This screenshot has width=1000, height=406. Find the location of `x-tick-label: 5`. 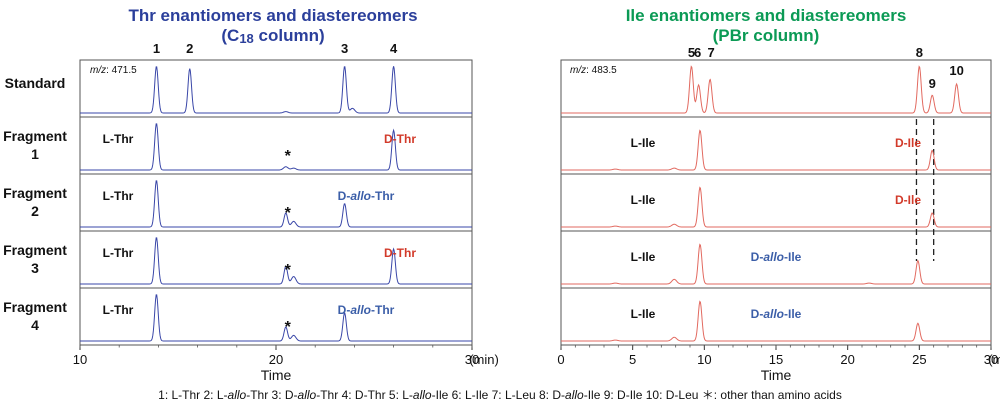

x-tick-label: 5 is located at coordinates (632, 359).